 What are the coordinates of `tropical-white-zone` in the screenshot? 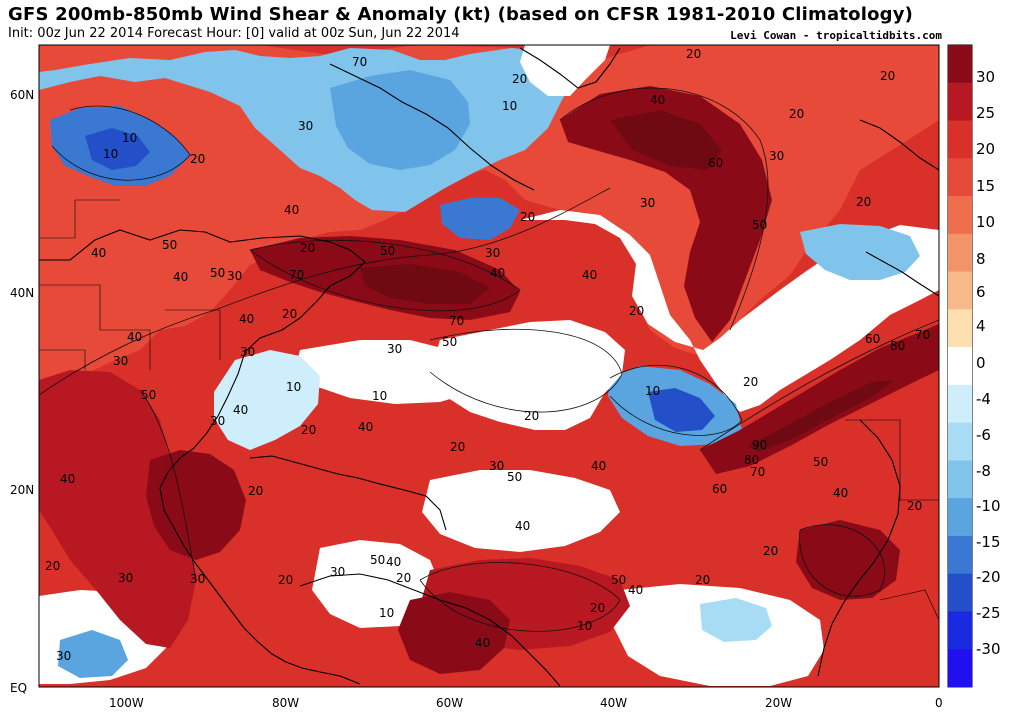 It's located at (521, 511).